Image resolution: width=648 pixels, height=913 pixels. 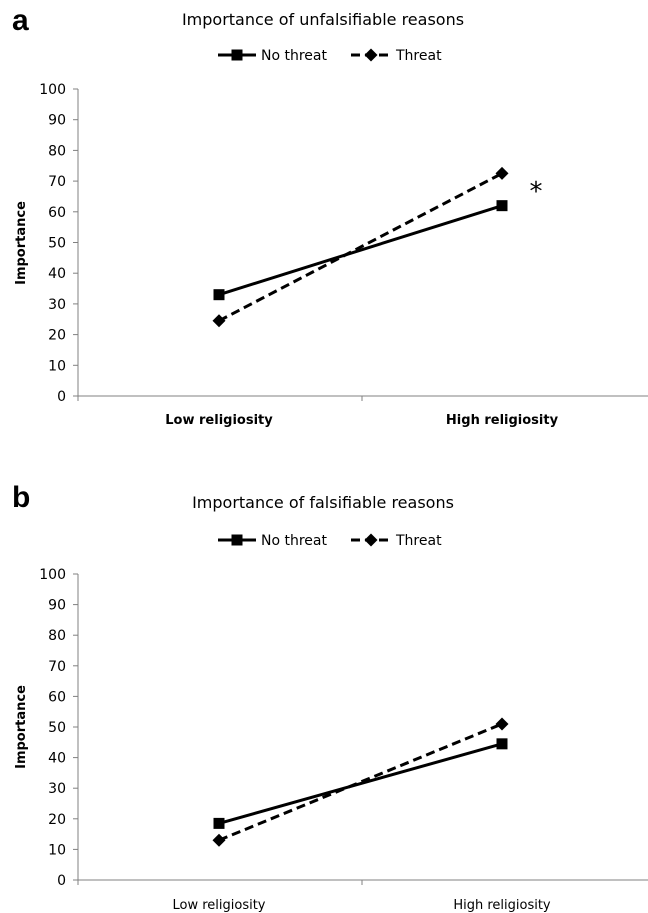 I want to click on chart-title: Importance of unfalsifiable reasons, so click(x=323, y=19).